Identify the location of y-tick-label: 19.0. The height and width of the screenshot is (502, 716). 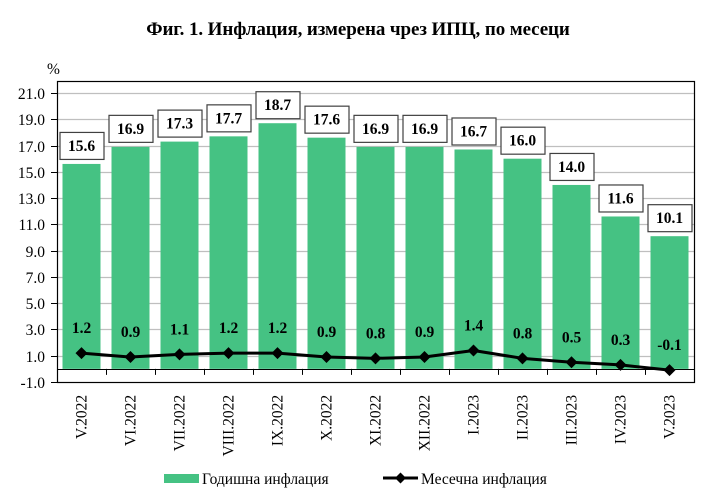
(31, 120).